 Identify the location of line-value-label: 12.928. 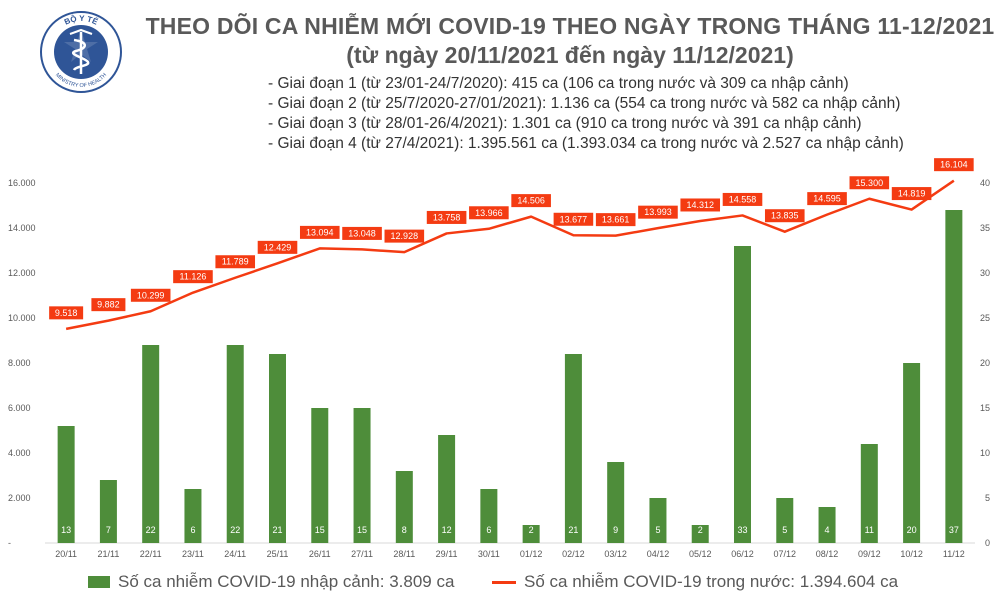
(405, 236).